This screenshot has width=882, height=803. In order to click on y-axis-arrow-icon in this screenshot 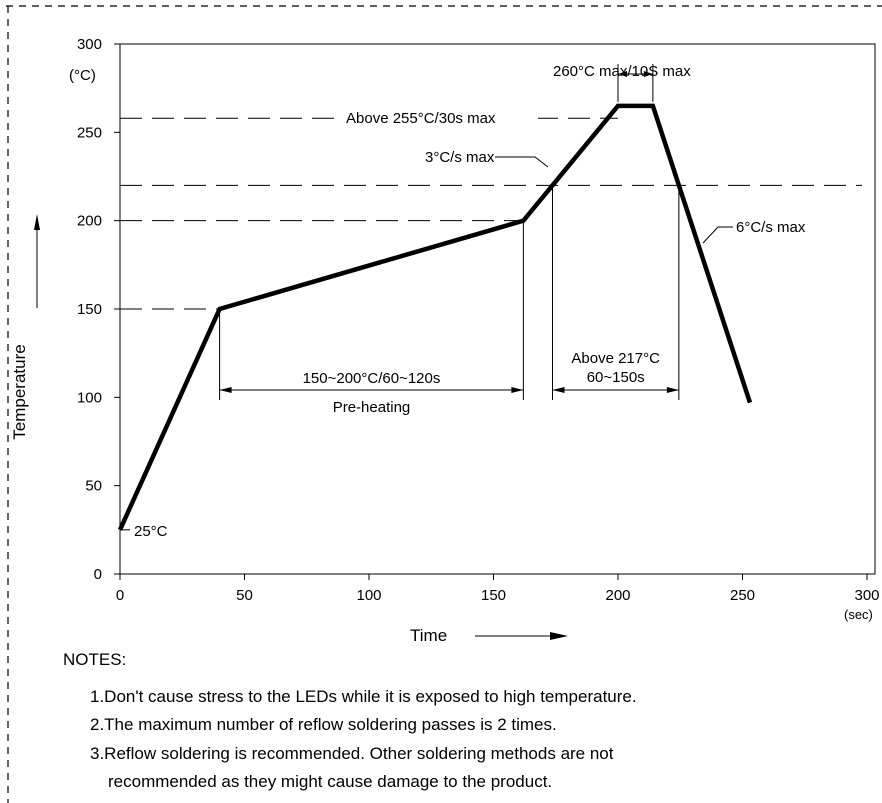, I will do `click(37, 222)`.